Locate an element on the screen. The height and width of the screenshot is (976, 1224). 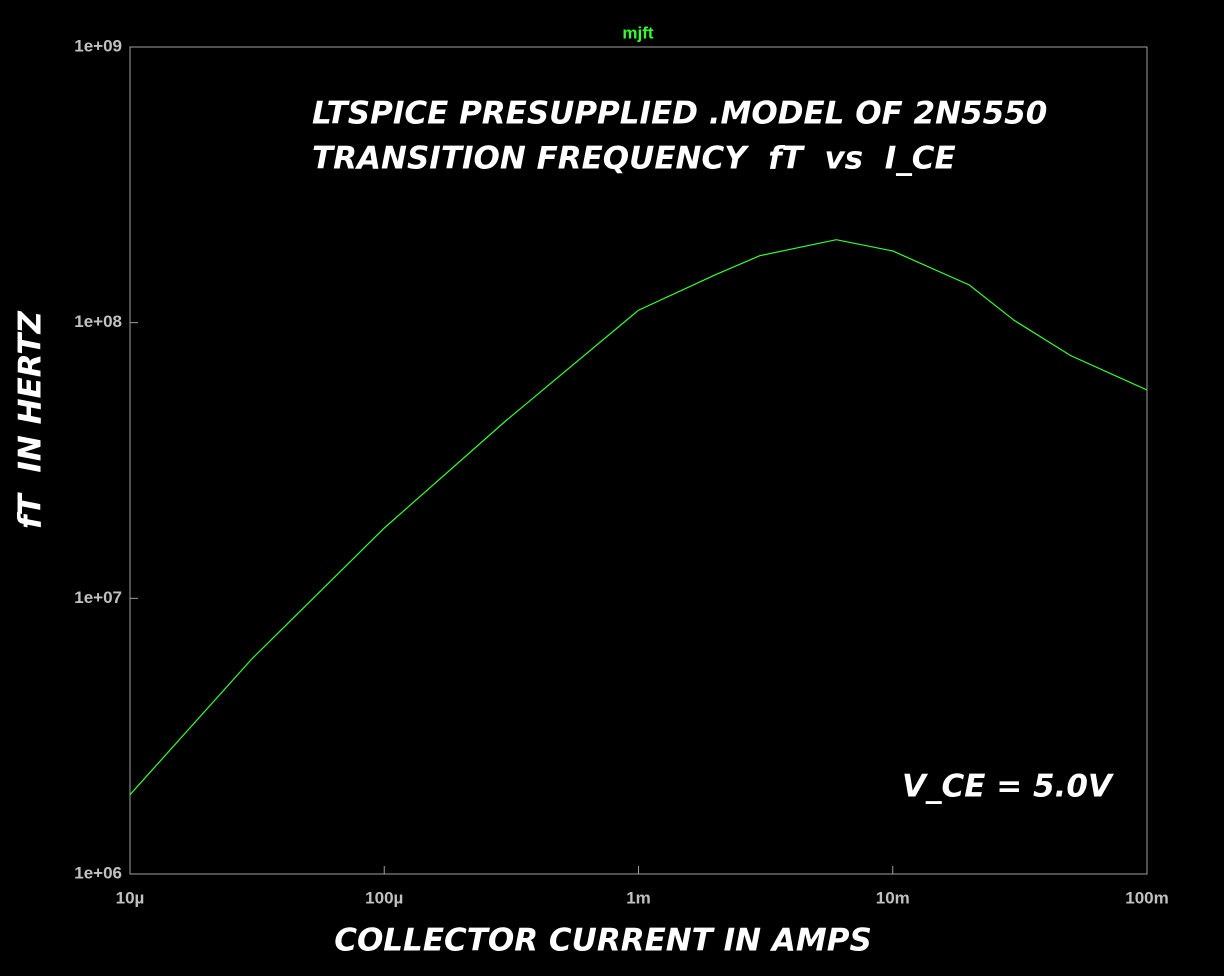
annotation: LTSPICE PRESUPPLIED .MODEL OF 2N5550 is located at coordinates (679, 114).